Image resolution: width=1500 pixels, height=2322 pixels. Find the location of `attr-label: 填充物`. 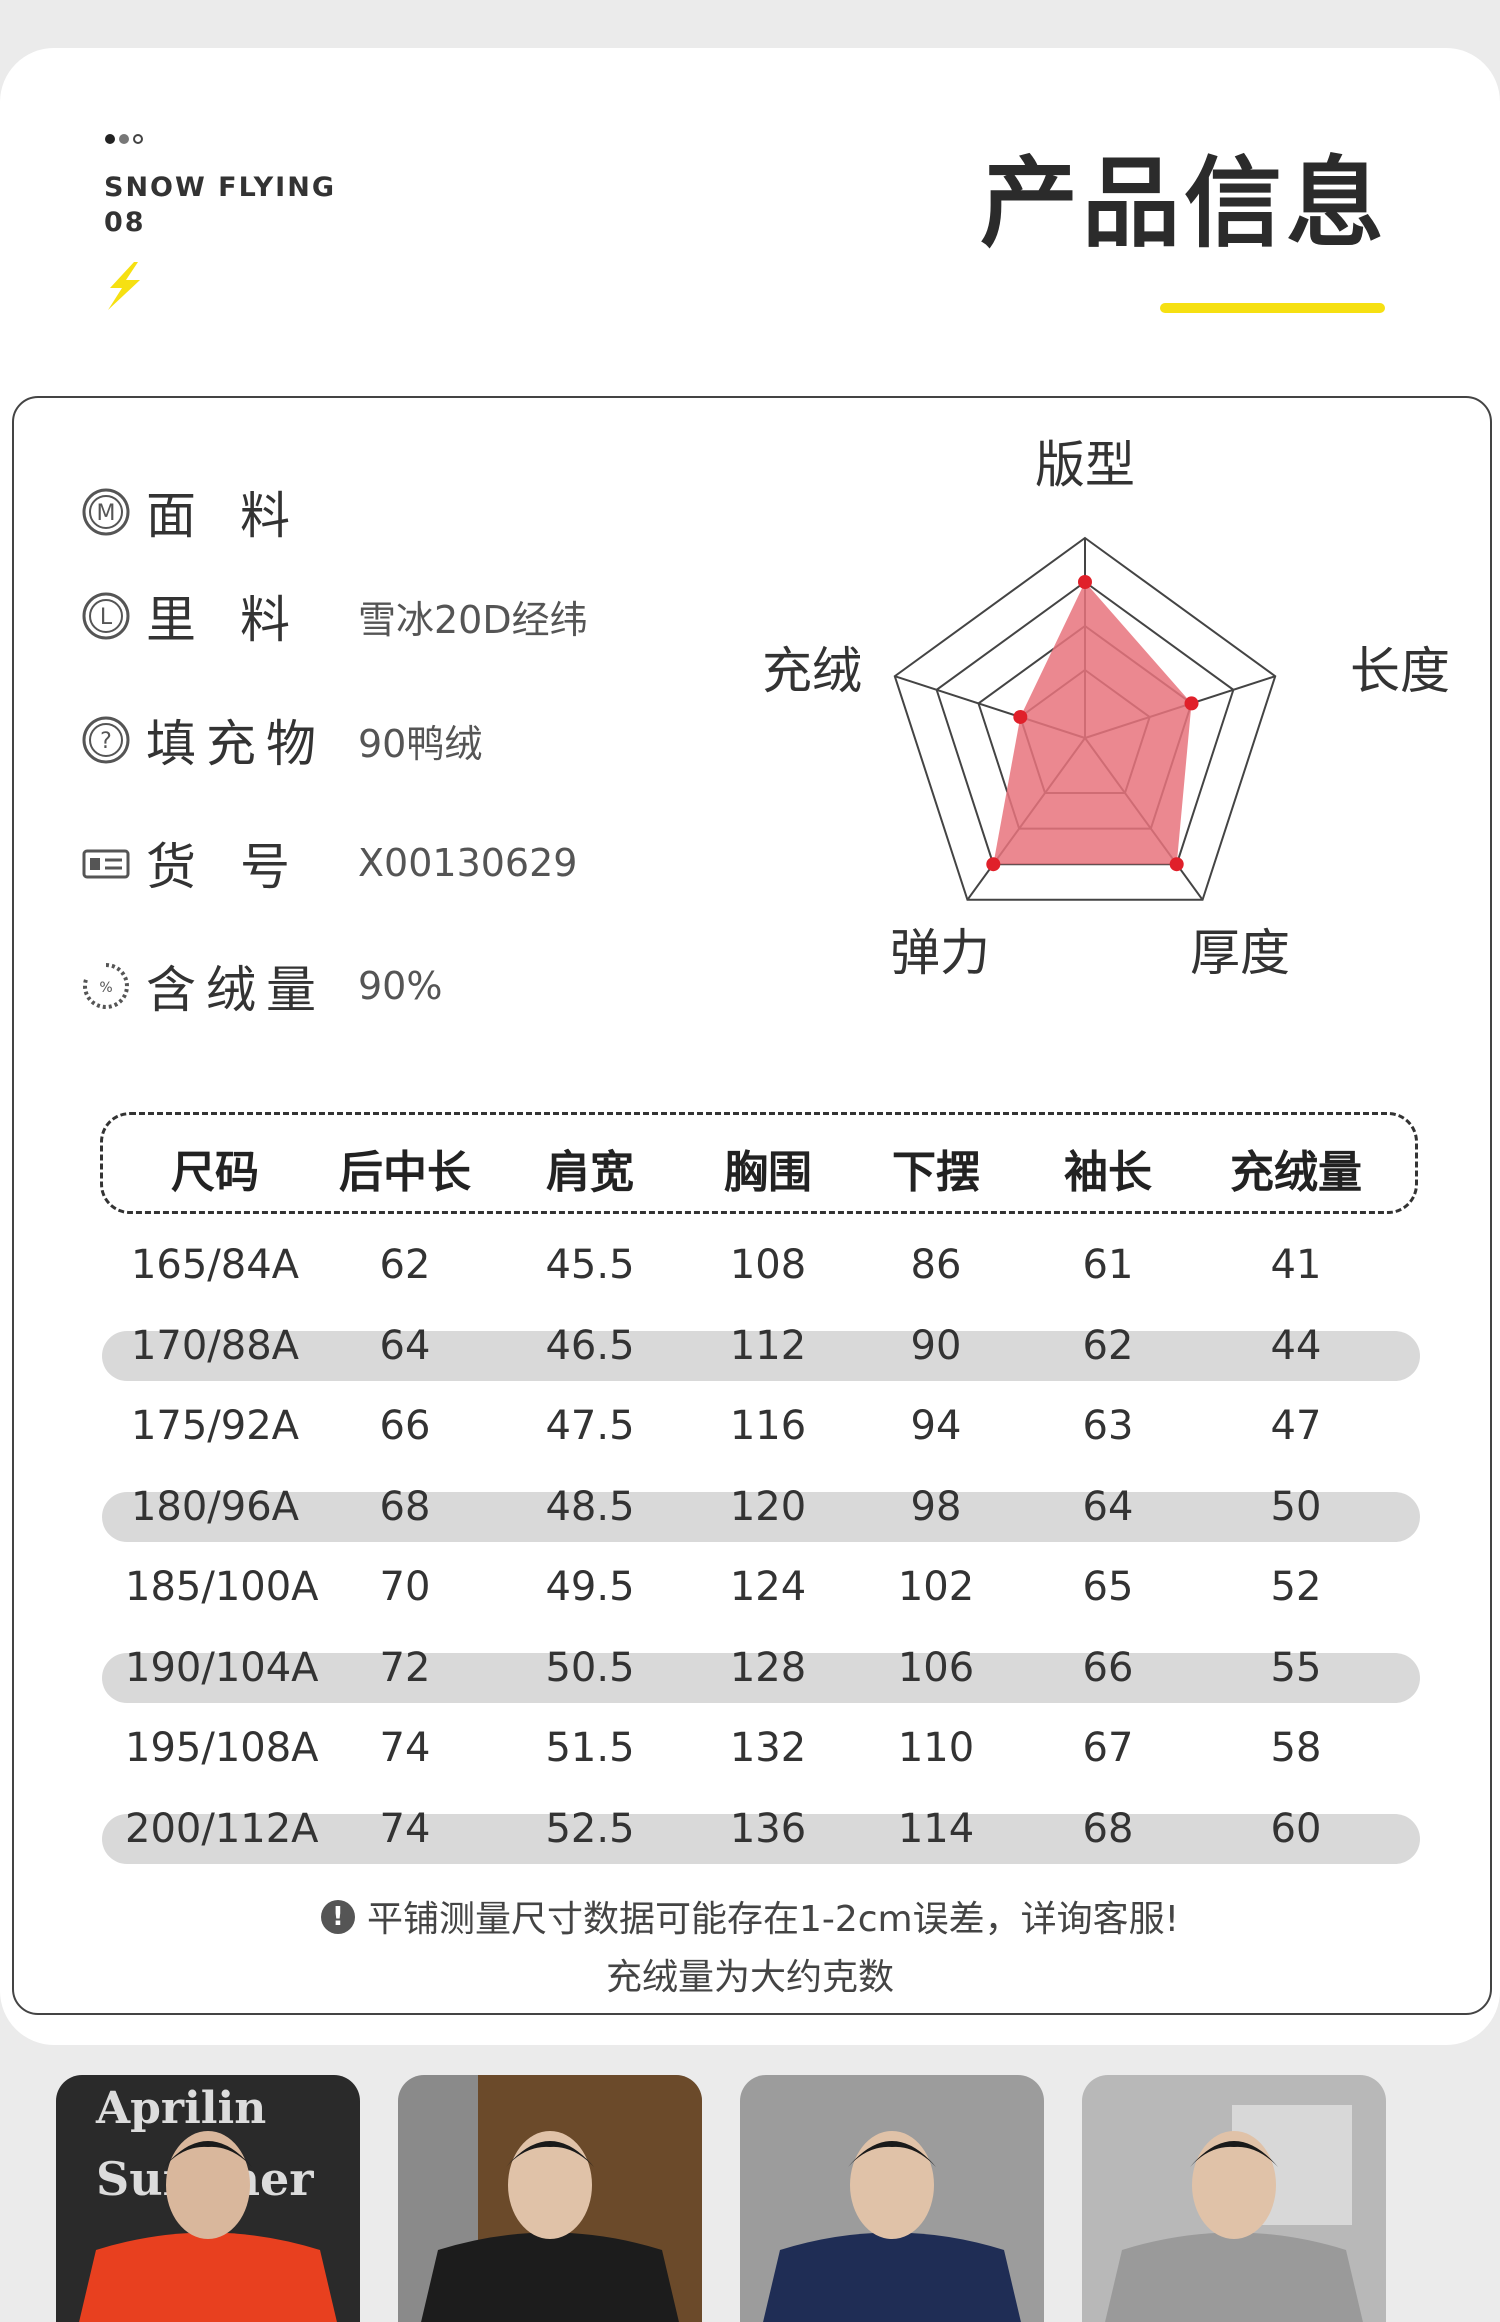

attr-label: 填充物 is located at coordinates (236, 744).